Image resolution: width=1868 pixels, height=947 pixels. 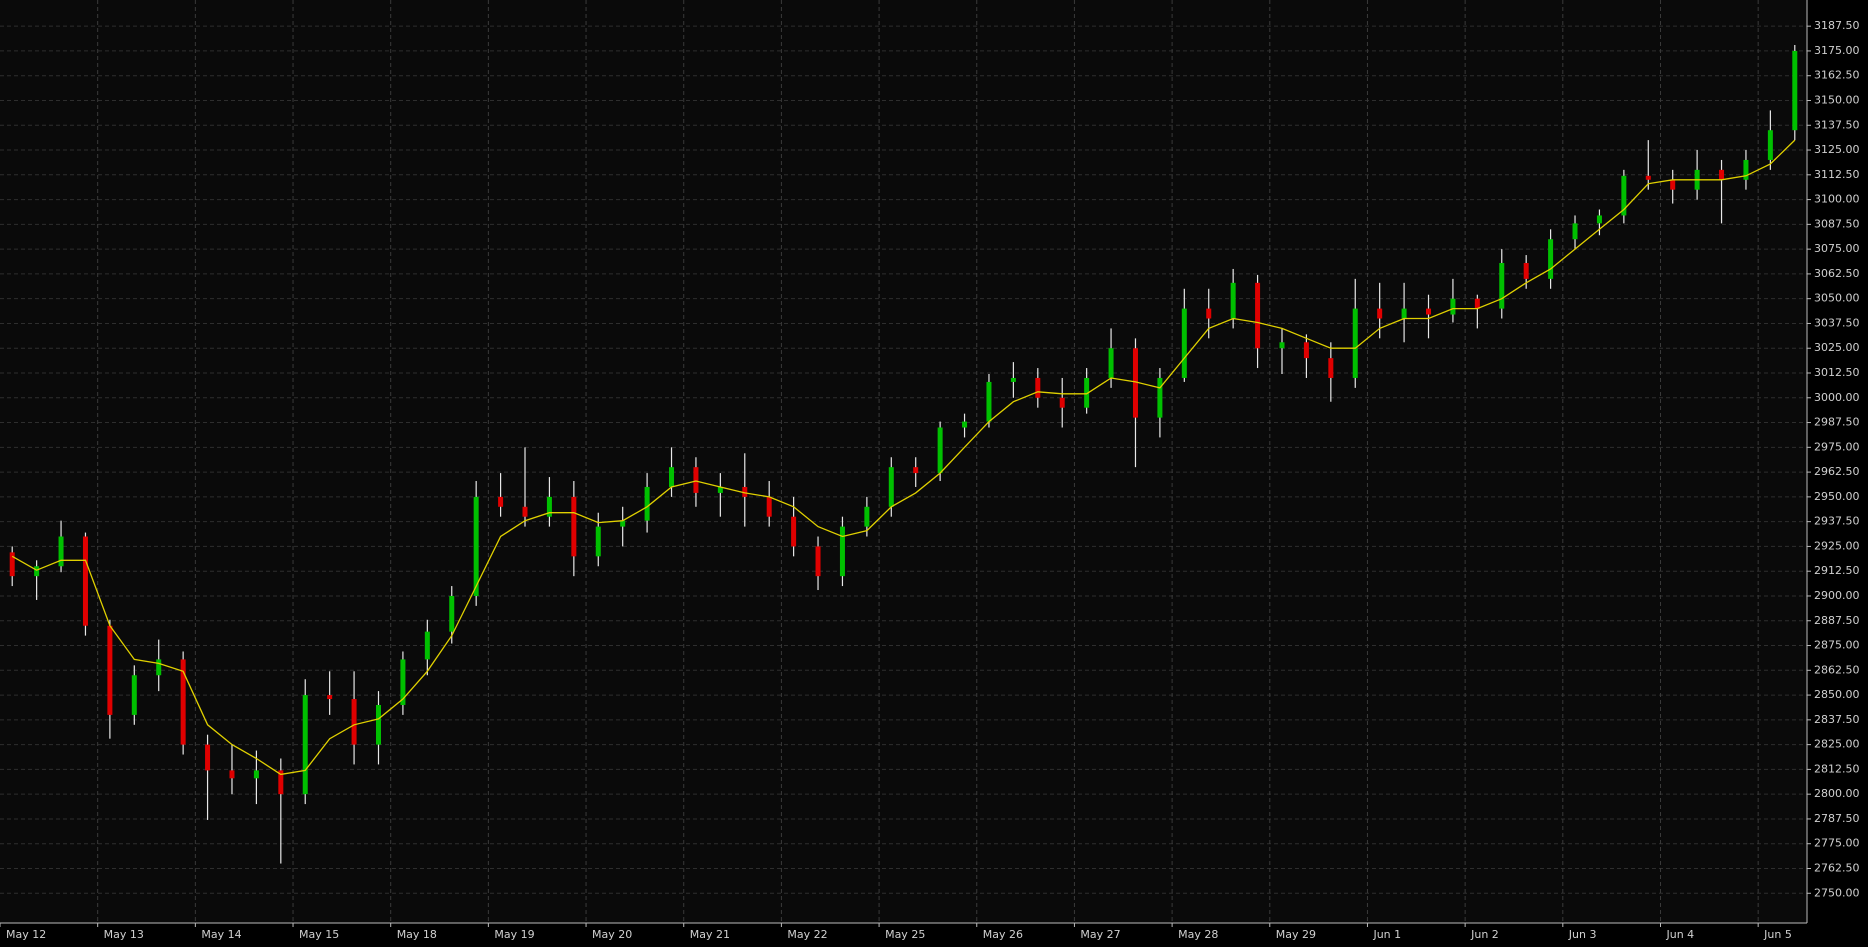 What do you see at coordinates (1837, 818) in the screenshot?
I see `y-tick-label: 2787.50` at bounding box center [1837, 818].